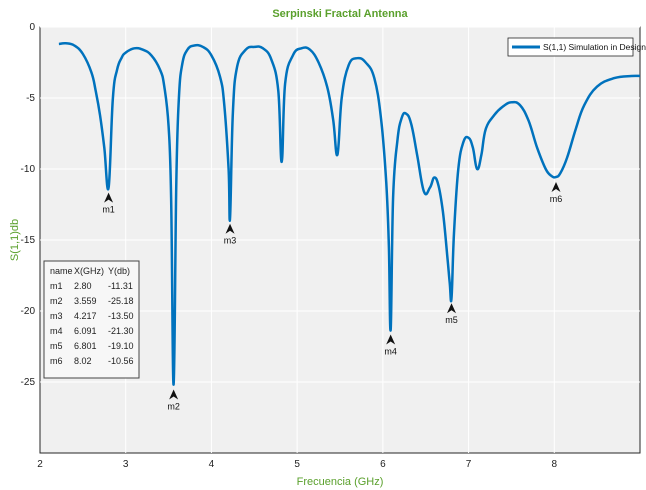  What do you see at coordinates (108, 210) in the screenshot?
I see `marker-label: m1` at bounding box center [108, 210].